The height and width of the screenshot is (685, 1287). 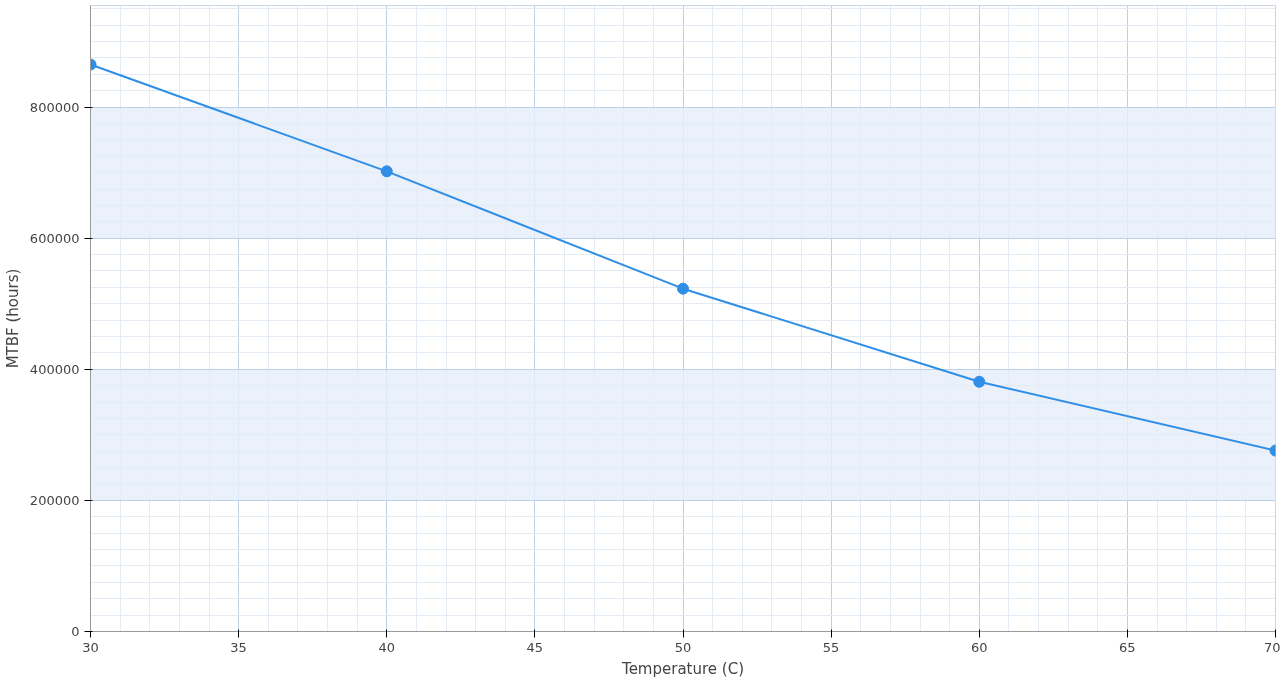 I want to click on x-tick-label: 65, so click(x=1127, y=647).